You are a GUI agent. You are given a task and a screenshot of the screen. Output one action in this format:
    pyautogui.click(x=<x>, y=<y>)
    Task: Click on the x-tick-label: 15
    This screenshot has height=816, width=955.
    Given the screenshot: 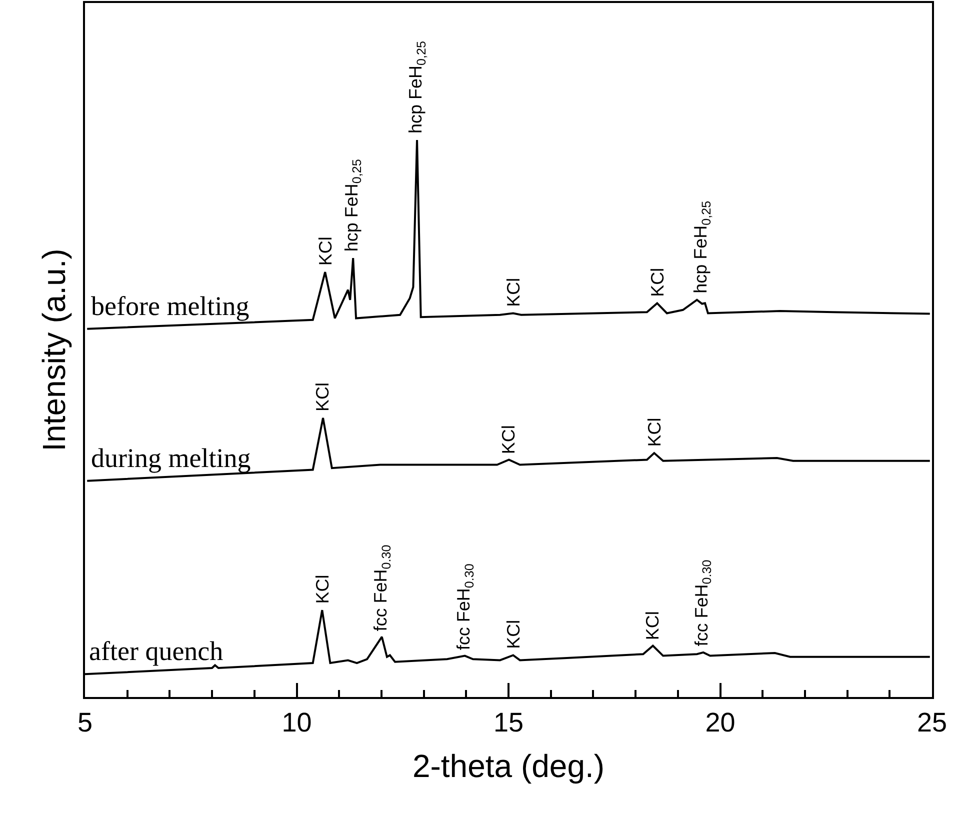 What is the action you would take?
    pyautogui.click(x=508, y=722)
    